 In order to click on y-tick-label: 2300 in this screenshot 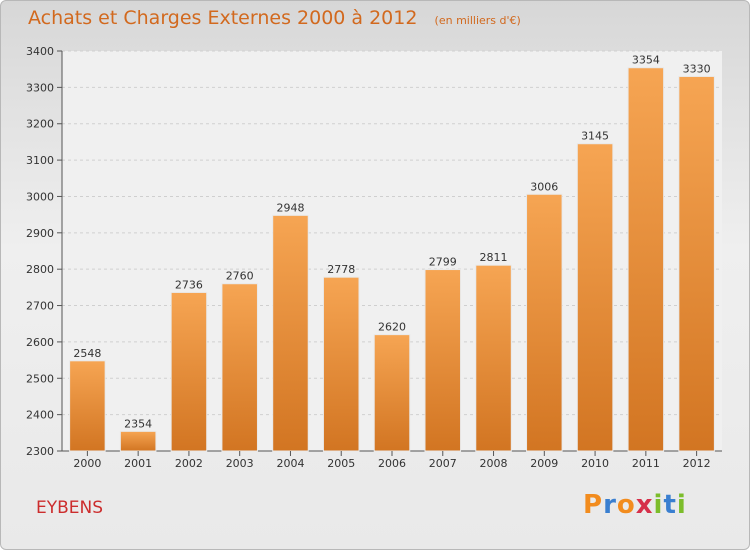, I will do `click(40, 451)`.